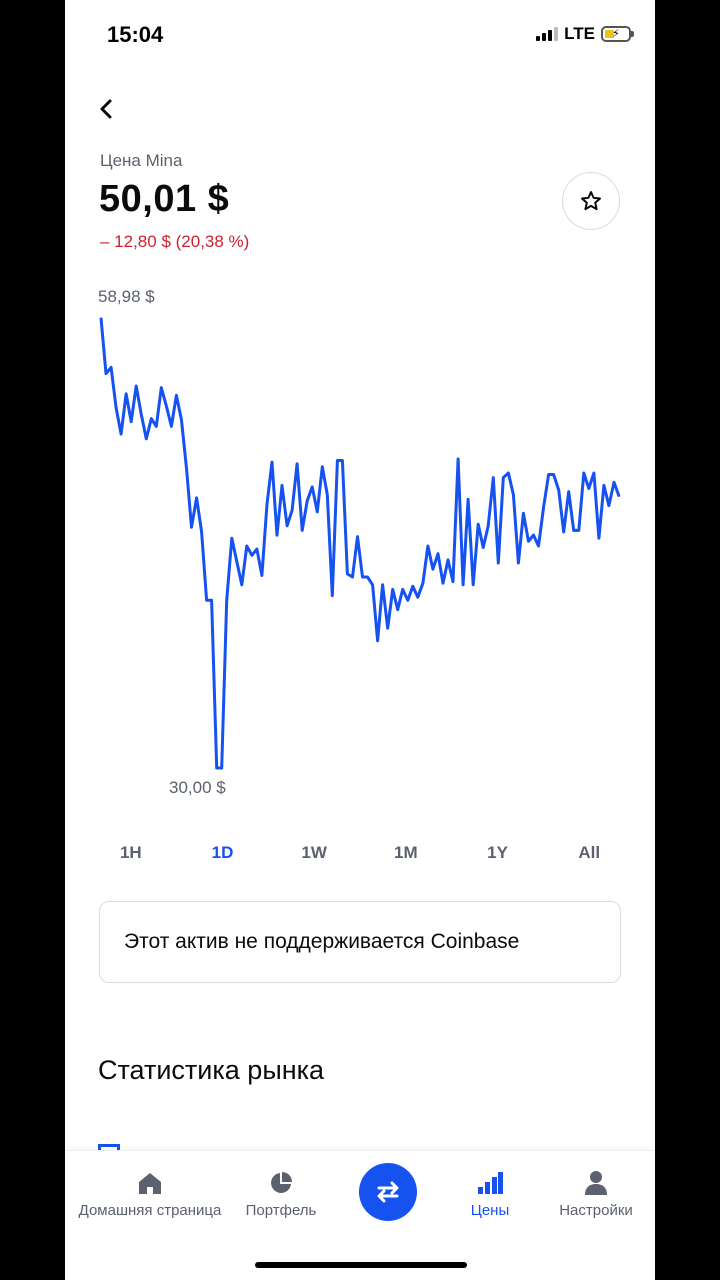  I want to click on range-tab-all: All, so click(589, 852).